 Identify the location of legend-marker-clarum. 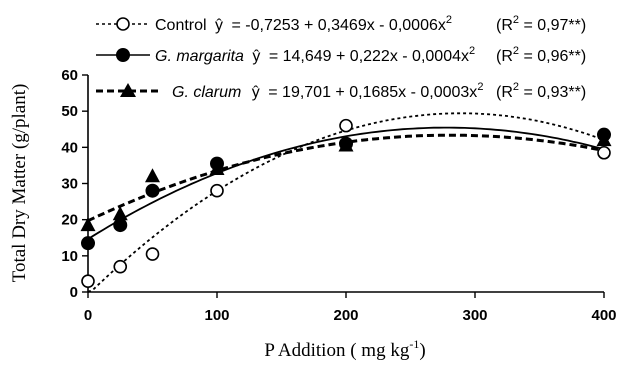
(128, 90).